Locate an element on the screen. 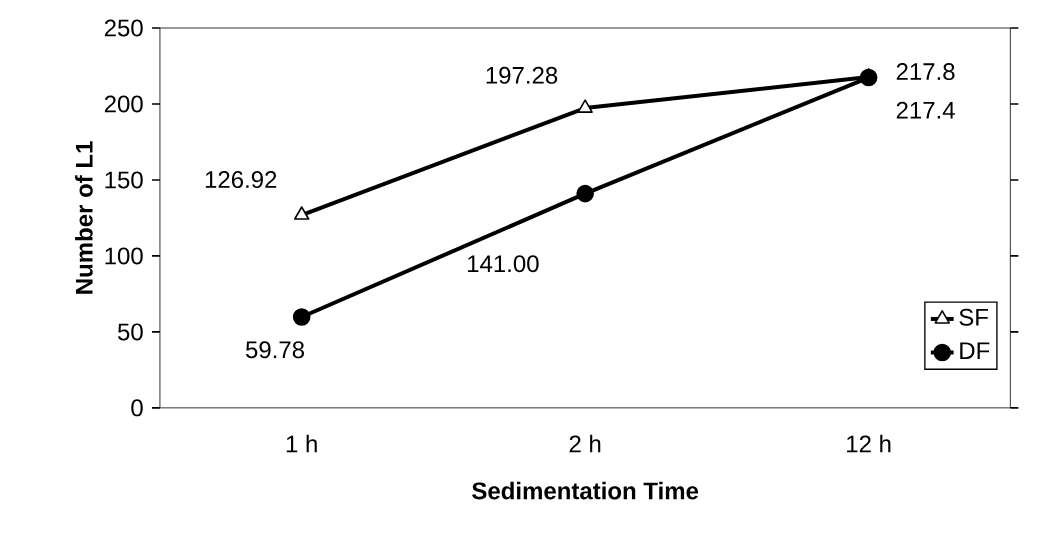 This screenshot has width=1045, height=536. data-label: 126.92 is located at coordinates (241, 180).